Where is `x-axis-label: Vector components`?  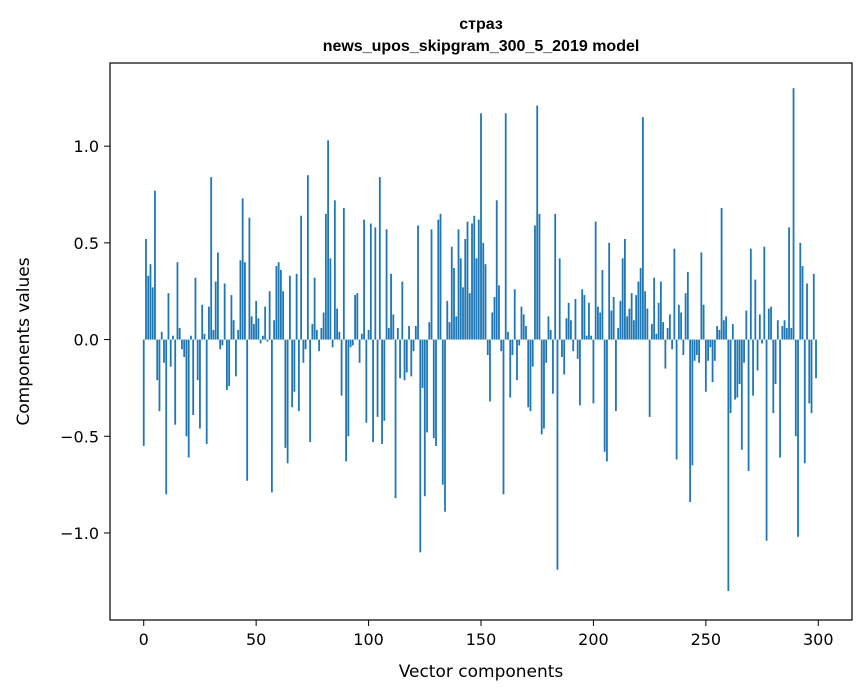 x-axis-label: Vector components is located at coordinates (481, 672).